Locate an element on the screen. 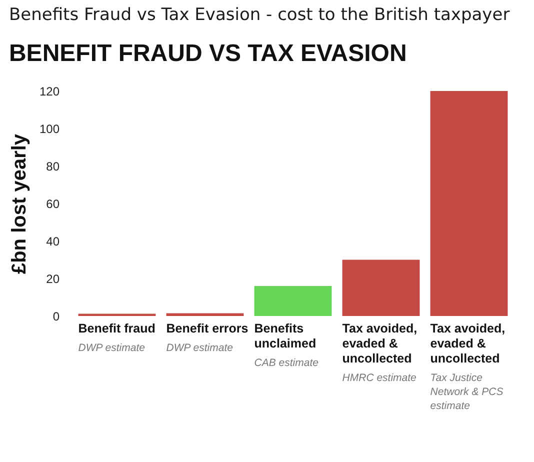  y-tick-label: 120 is located at coordinates (49, 91).